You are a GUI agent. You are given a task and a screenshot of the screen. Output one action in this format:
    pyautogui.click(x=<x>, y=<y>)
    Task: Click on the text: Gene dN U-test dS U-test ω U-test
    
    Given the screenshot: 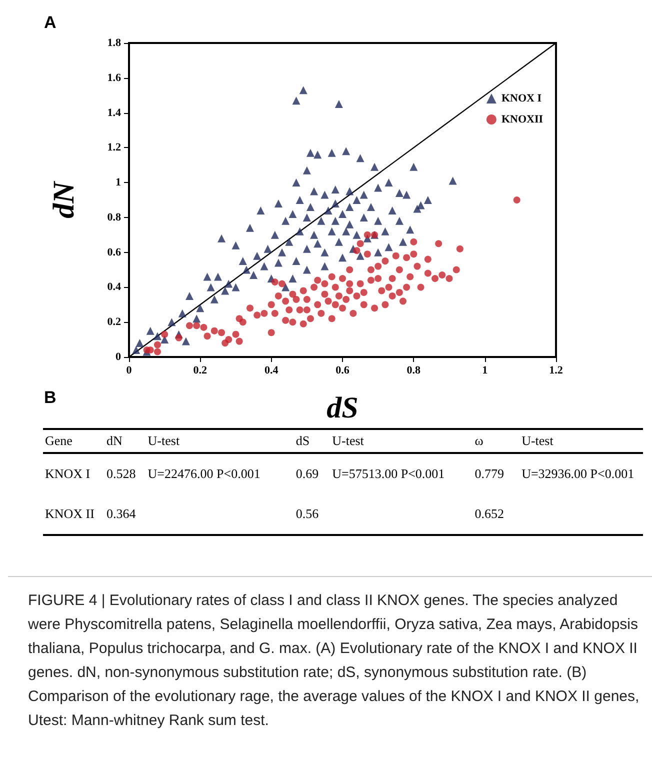 What is the action you would take?
    pyautogui.click(x=299, y=440)
    